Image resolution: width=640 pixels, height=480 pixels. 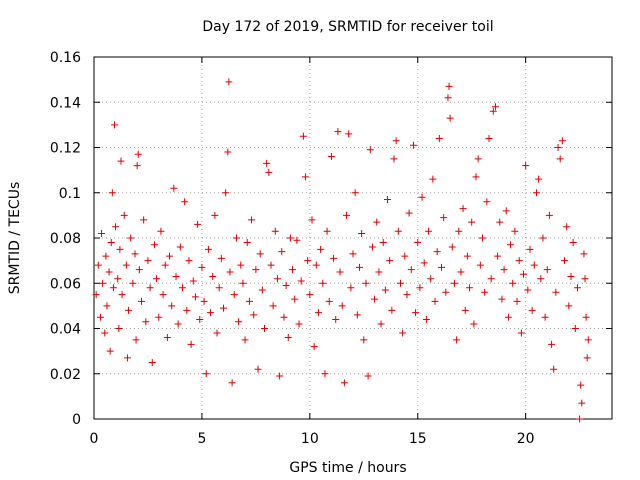 What do you see at coordinates (65, 330) in the screenshot?
I see `y-tick-label: 0.04` at bounding box center [65, 330].